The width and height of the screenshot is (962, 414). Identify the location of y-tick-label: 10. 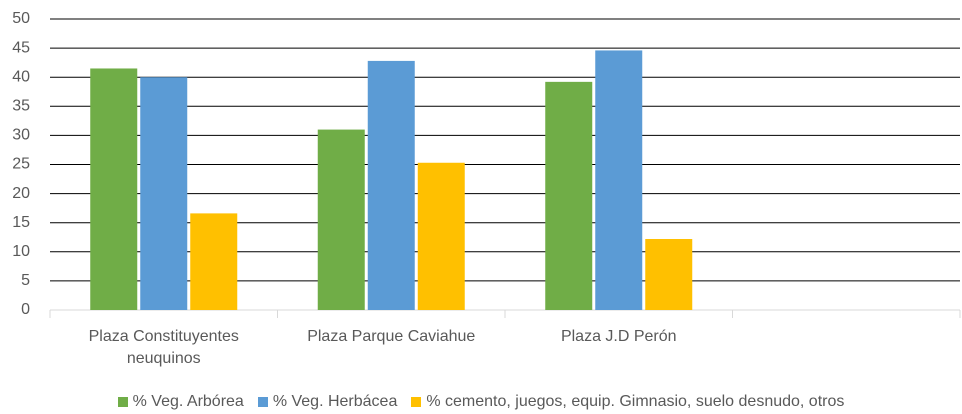
(21, 251).